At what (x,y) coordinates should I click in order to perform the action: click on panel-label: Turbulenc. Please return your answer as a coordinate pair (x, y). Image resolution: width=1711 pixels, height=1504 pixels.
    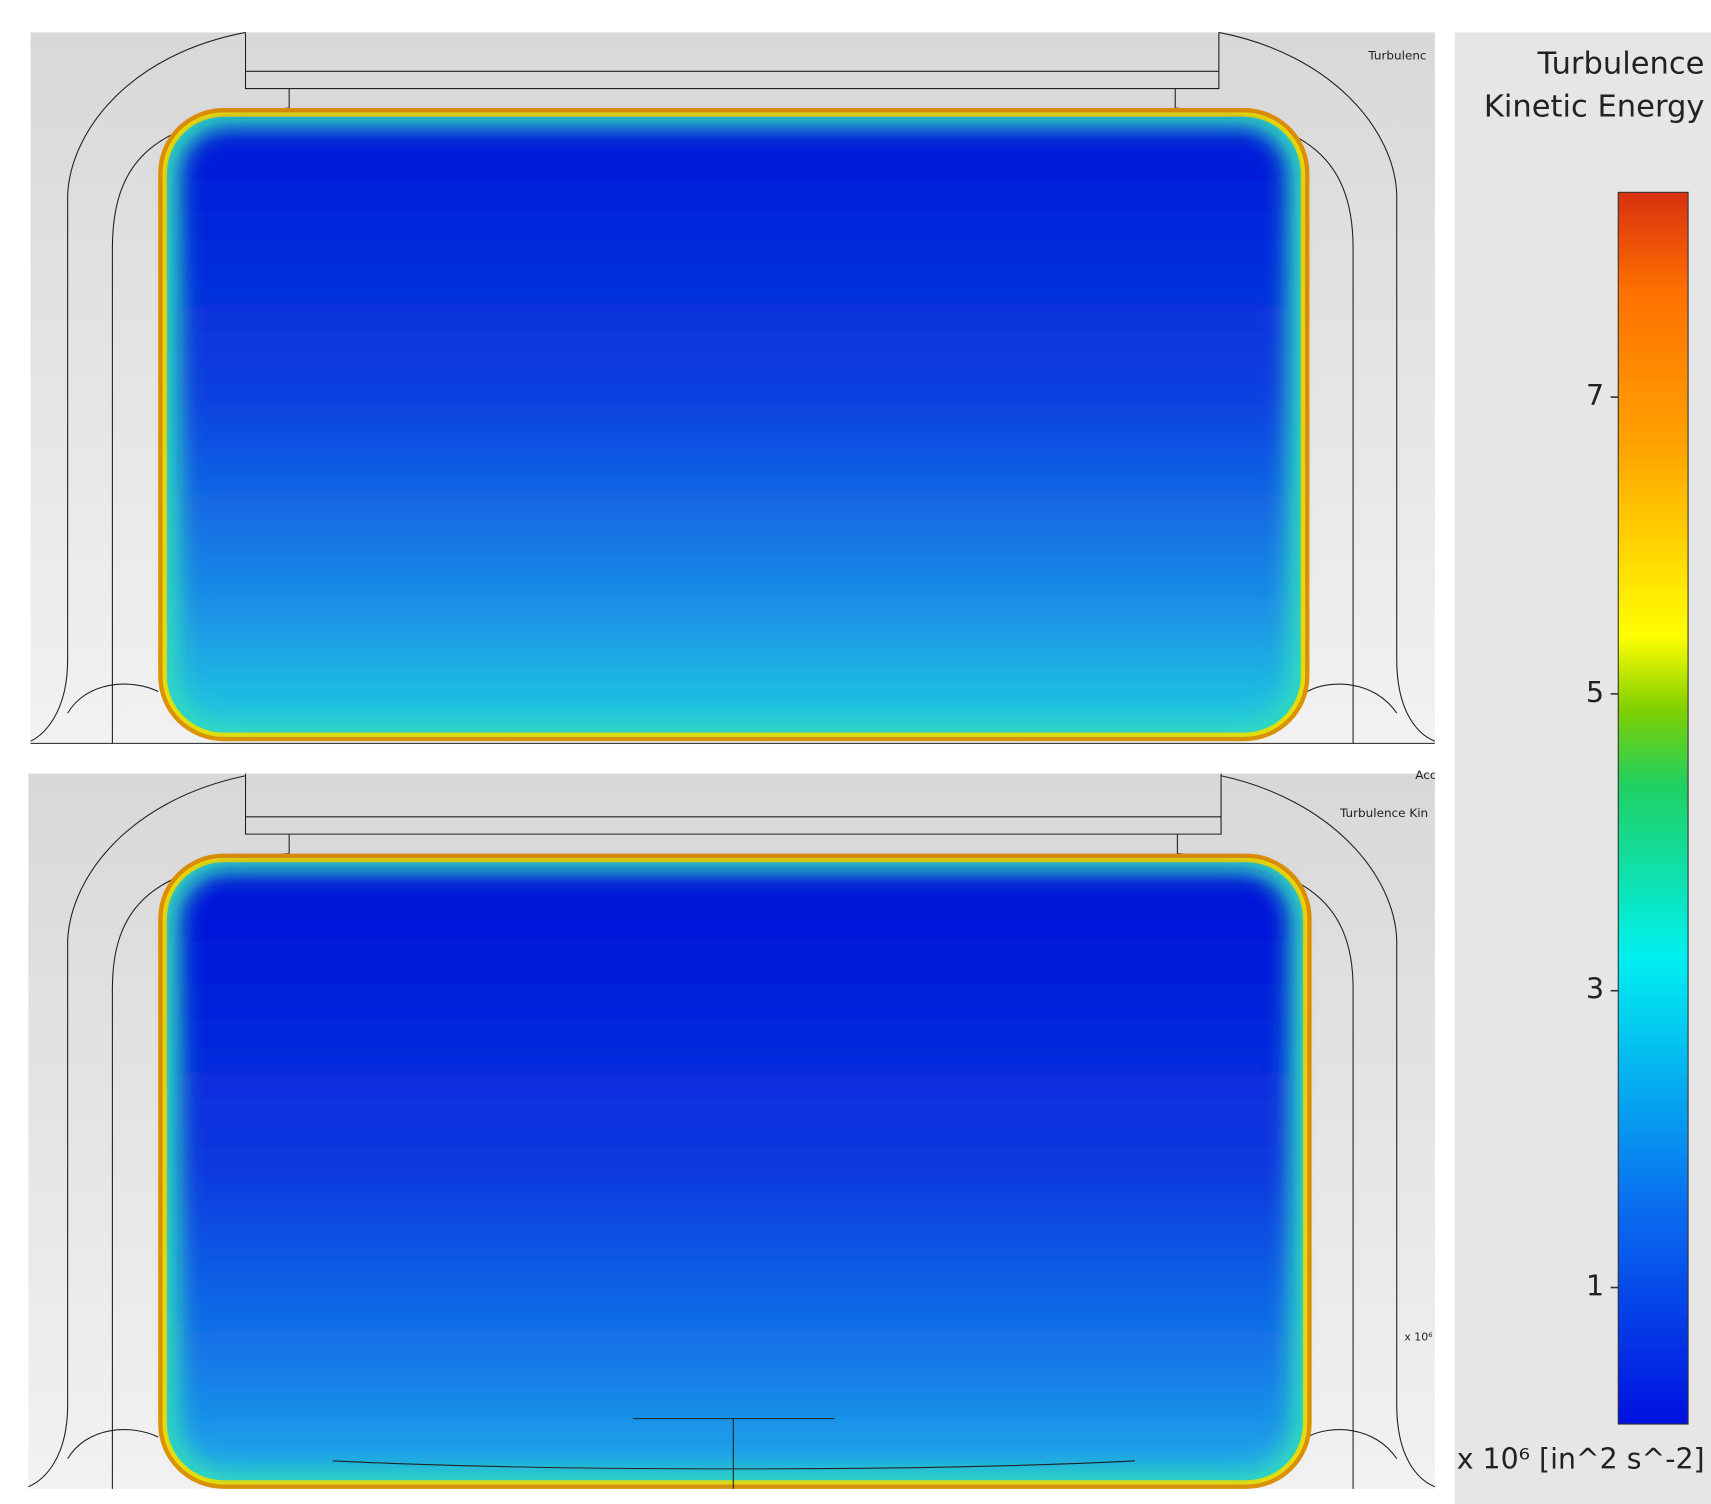
    Looking at the image, I should click on (1396, 56).